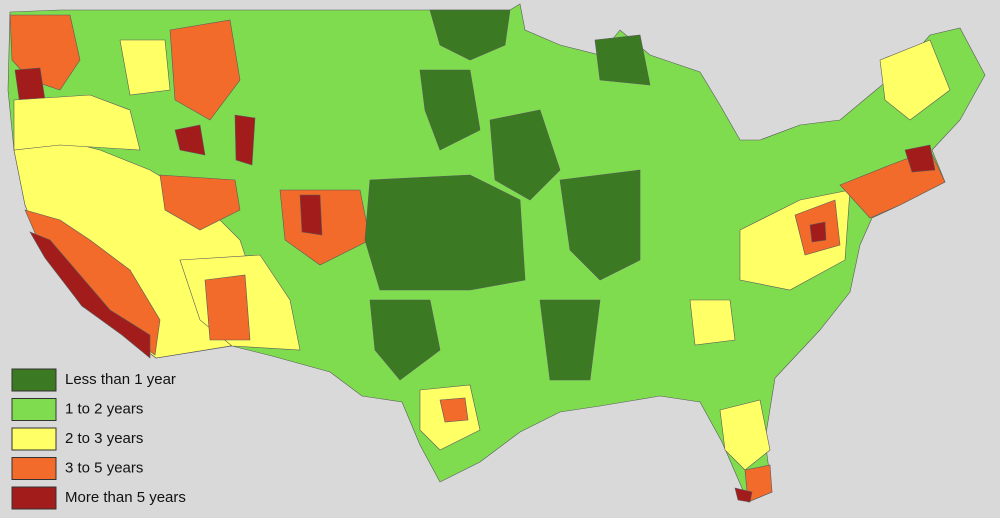 The height and width of the screenshot is (518, 1000). What do you see at coordinates (104, 408) in the screenshot?
I see `legend-label: 1 to 2 years` at bounding box center [104, 408].